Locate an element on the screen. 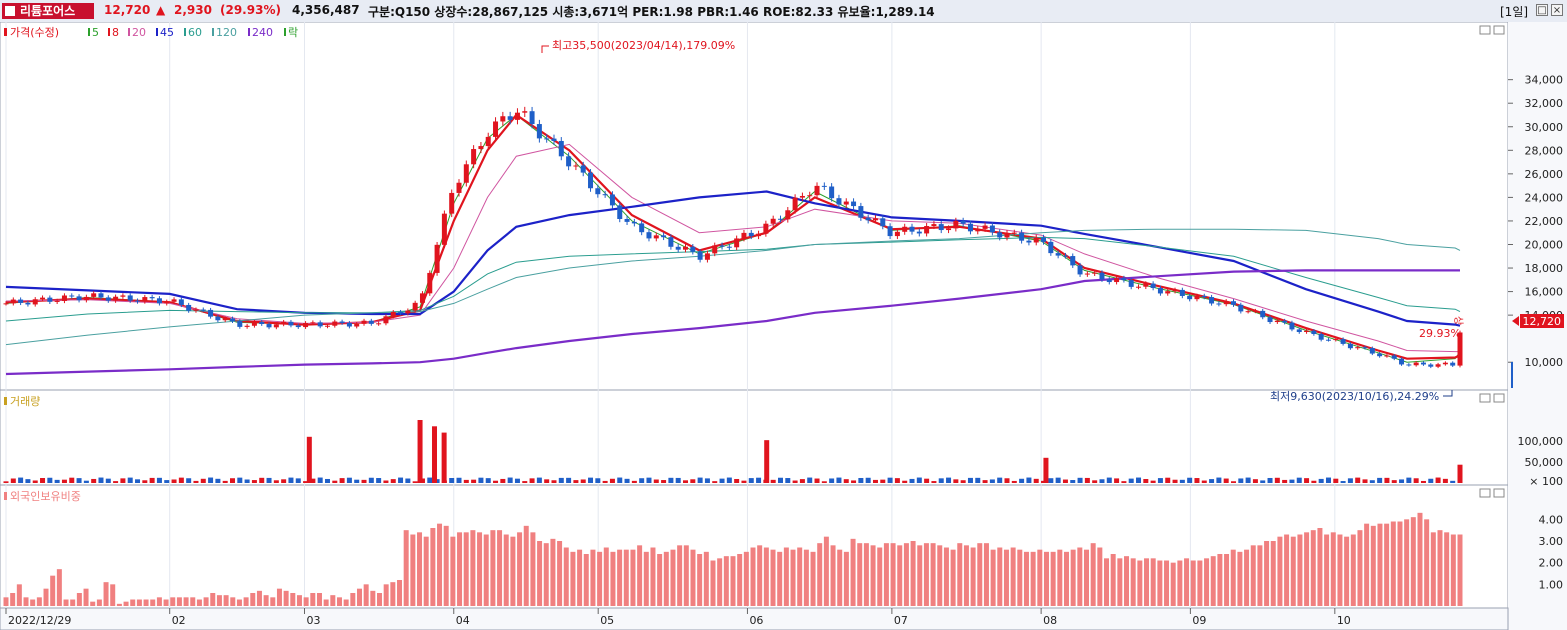  close-icon: × is located at coordinates (1557, 10).